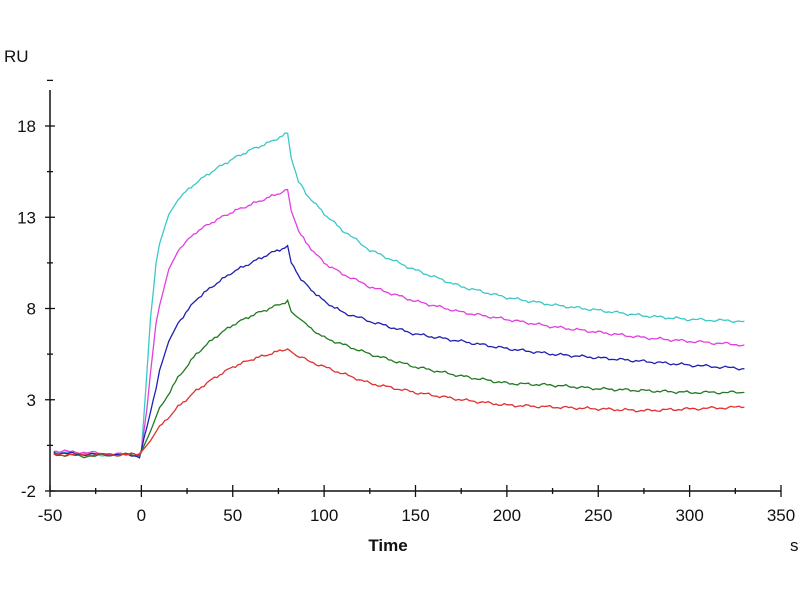 The image size is (800, 600). I want to click on y-tick-label: 3, so click(31, 400).